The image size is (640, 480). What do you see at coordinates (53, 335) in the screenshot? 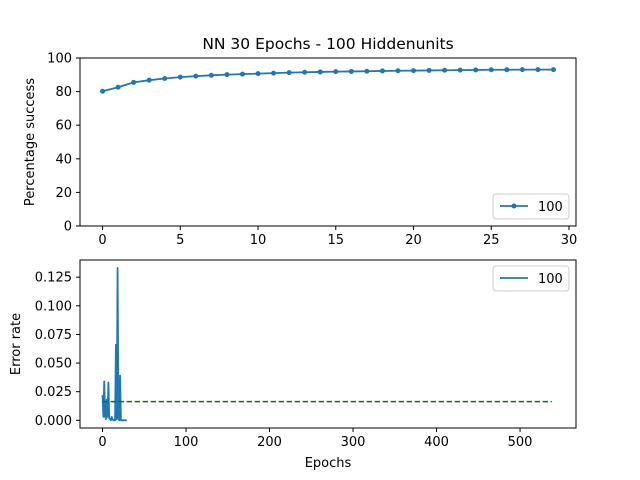
I see `bottom-y-tick-label: 0.075` at bounding box center [53, 335].